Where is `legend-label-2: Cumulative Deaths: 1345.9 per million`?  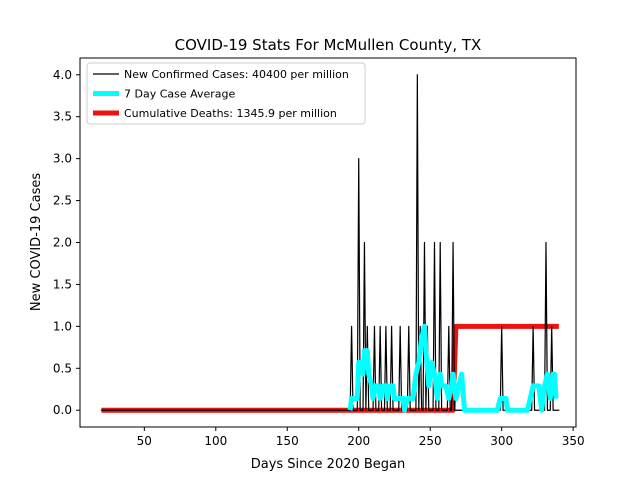 legend-label-2: Cumulative Deaths: 1345.9 per million is located at coordinates (230, 113).